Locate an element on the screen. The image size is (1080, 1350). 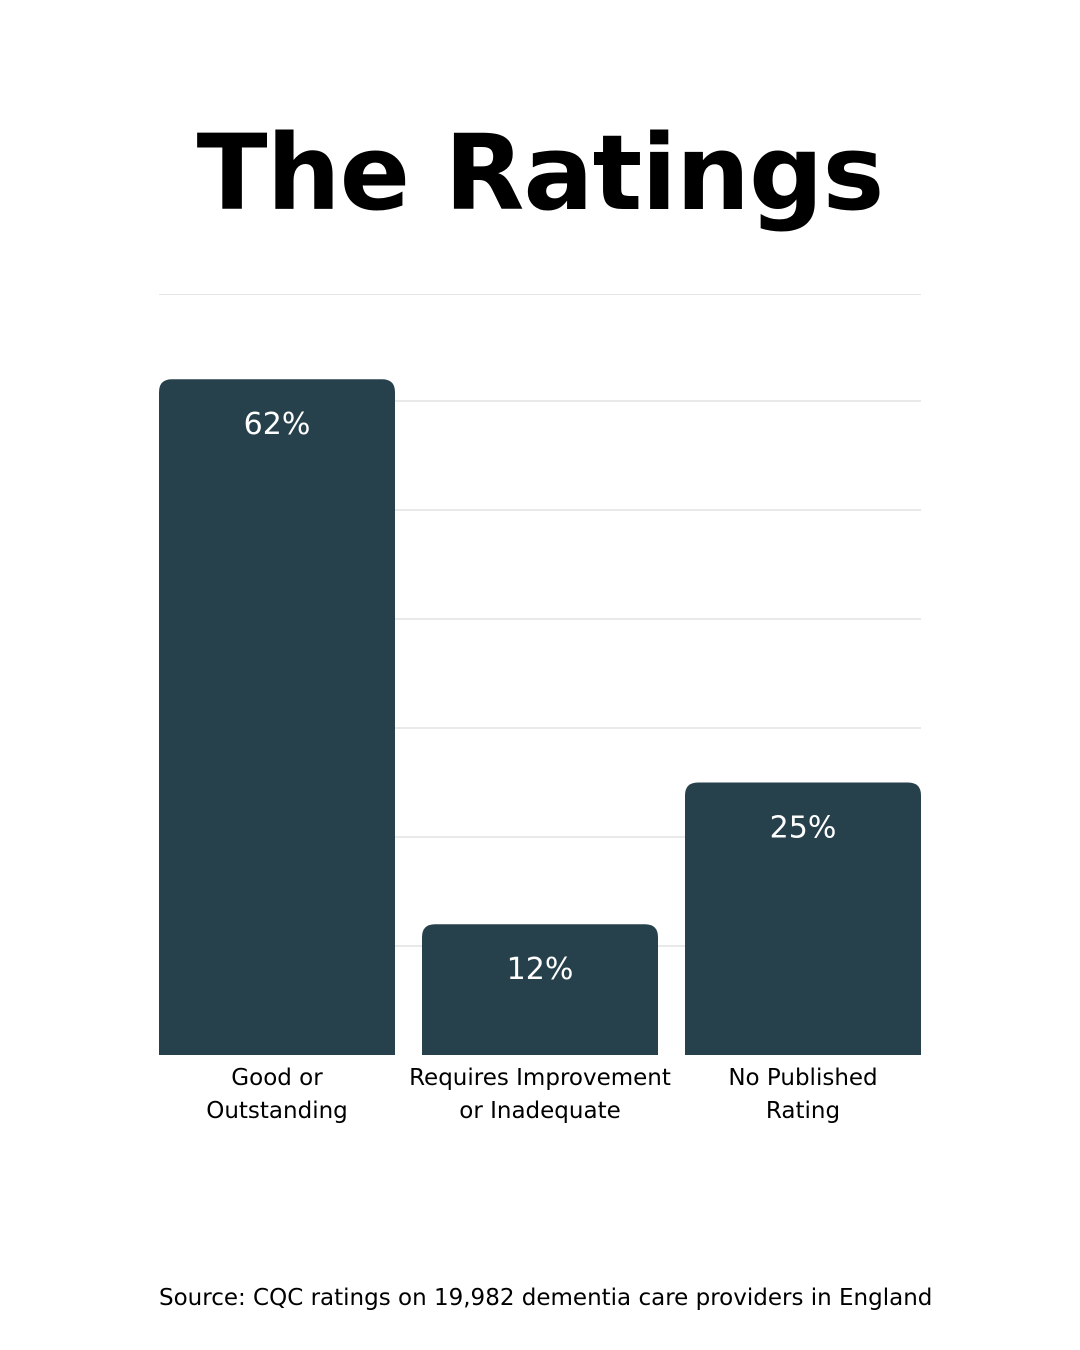
category-label-3-line-1: No Published is located at coordinates (802, 1078).